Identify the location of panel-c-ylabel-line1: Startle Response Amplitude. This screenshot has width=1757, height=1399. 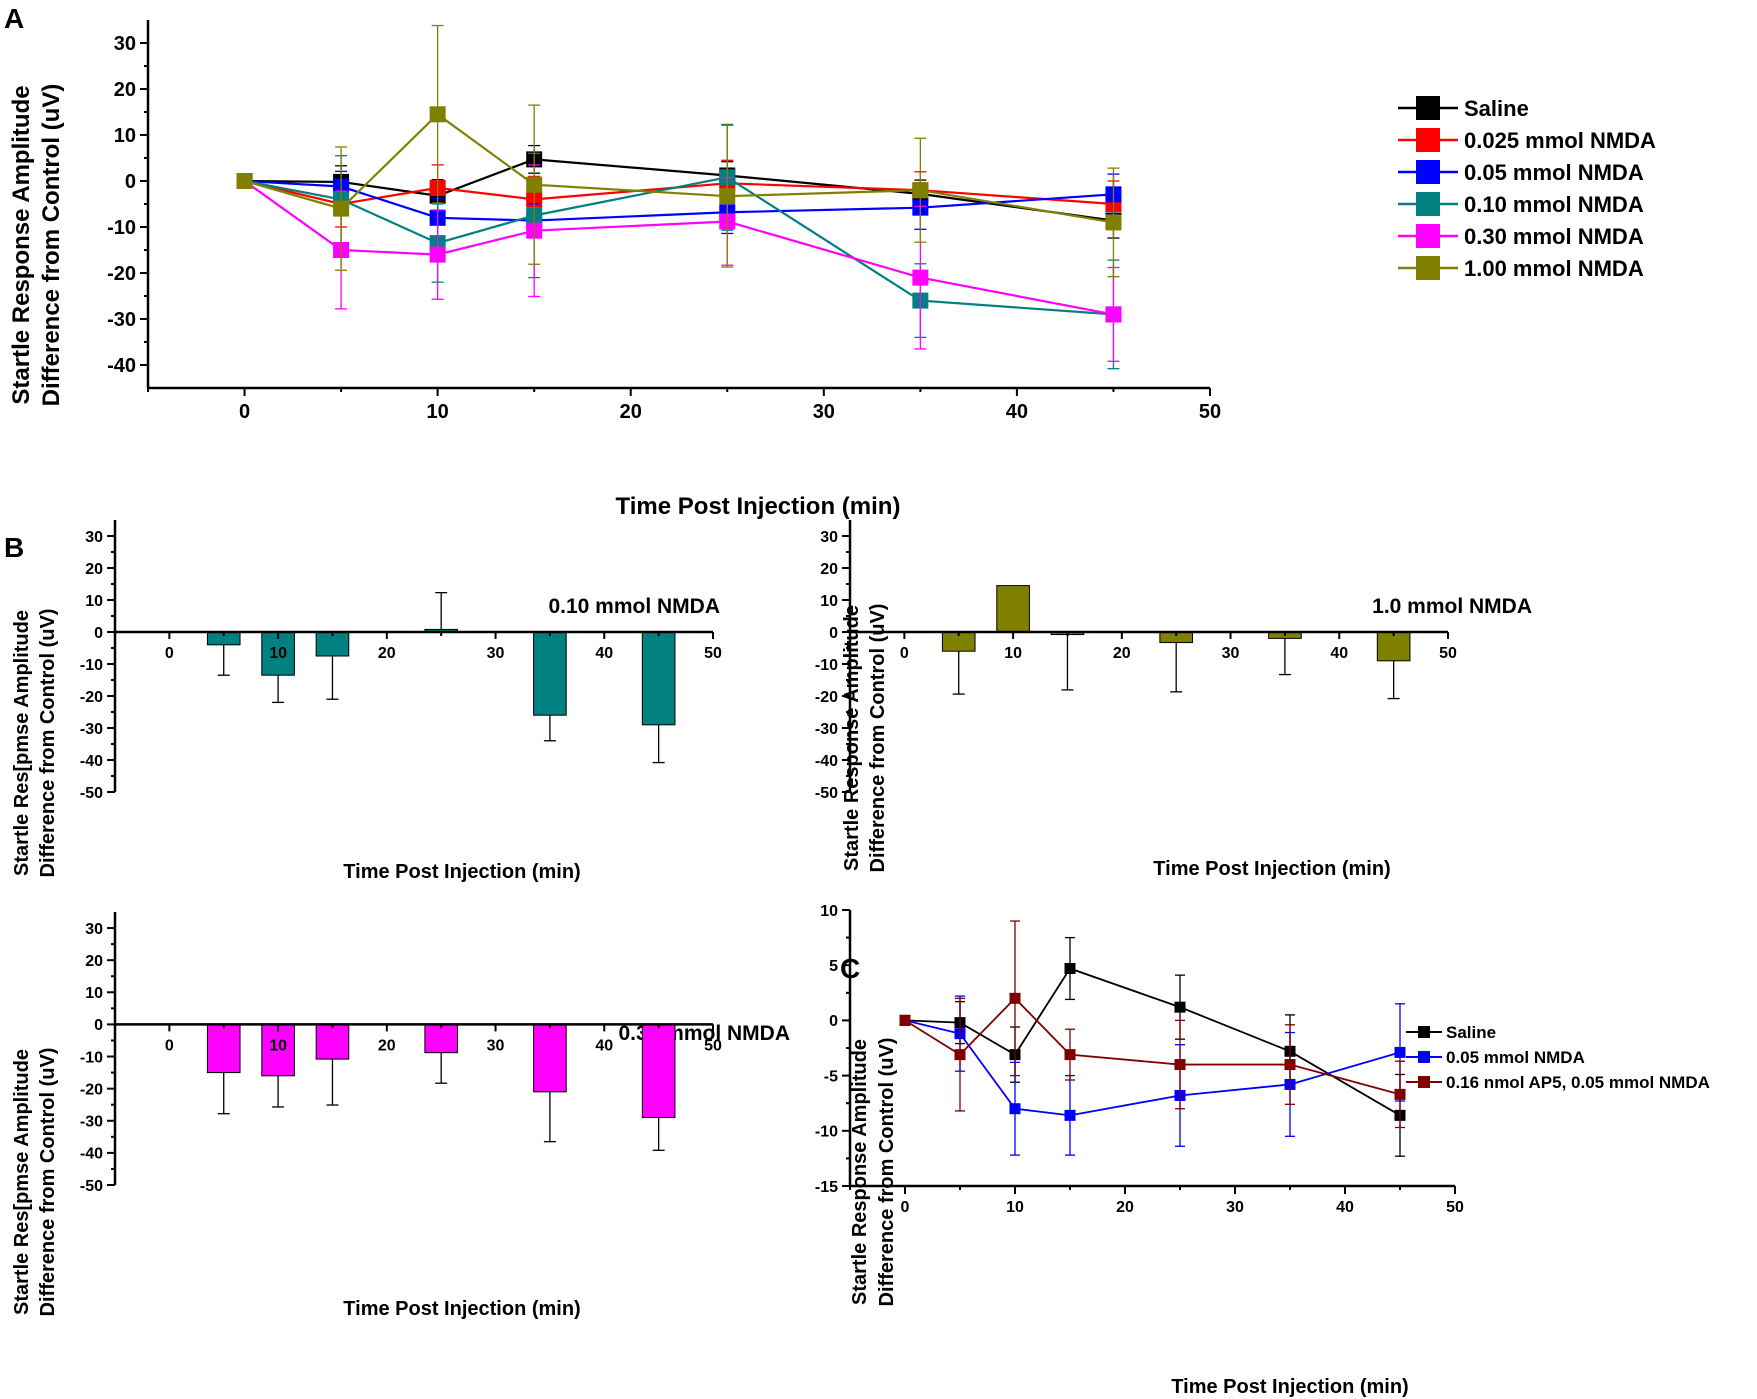
(860, 1172).